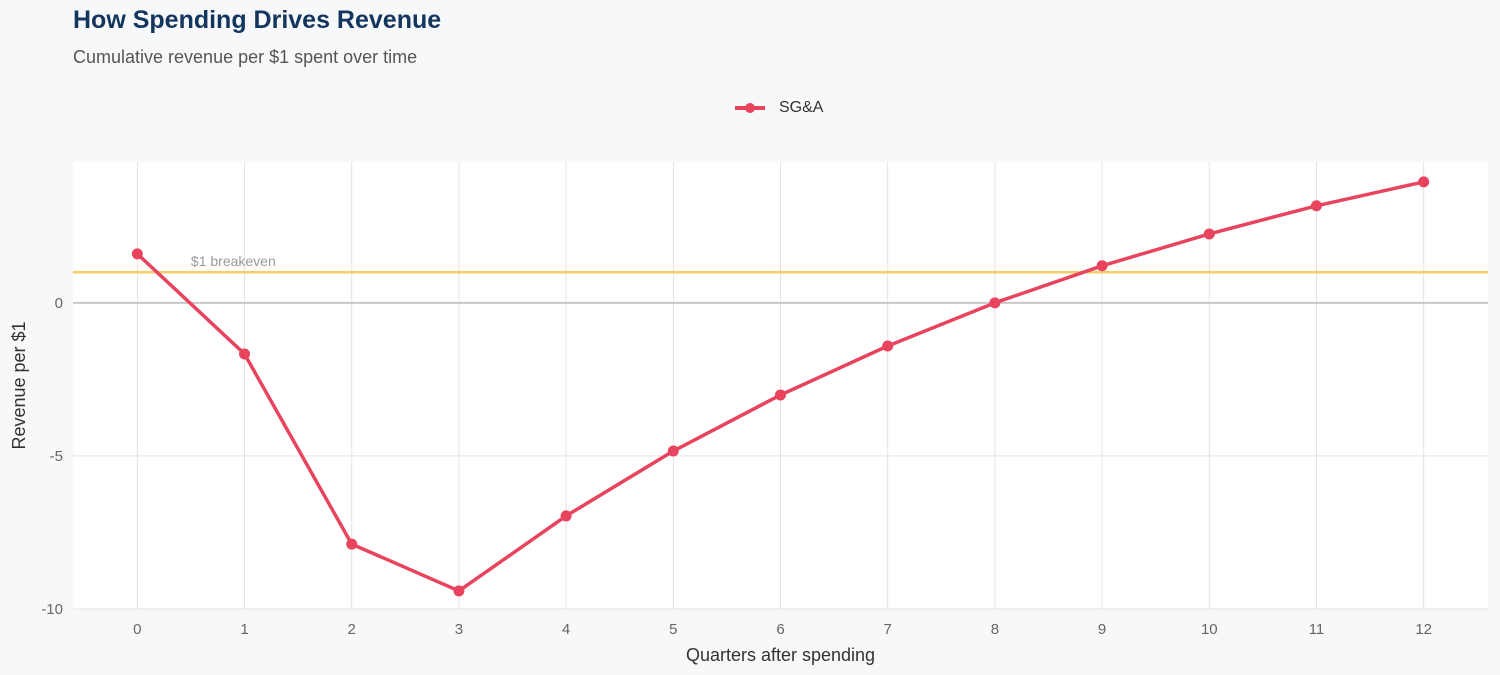  What do you see at coordinates (459, 629) in the screenshot?
I see `x-tick-label: 3` at bounding box center [459, 629].